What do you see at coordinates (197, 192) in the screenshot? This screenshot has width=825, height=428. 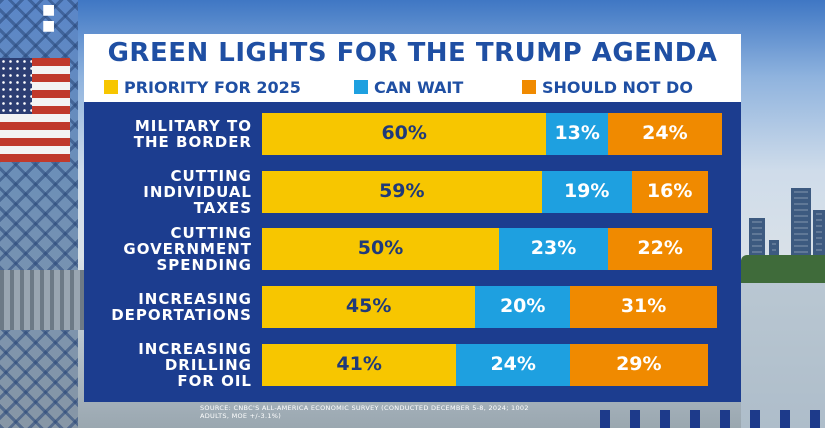 I see `row-label-line: INDIVIDUAL` at bounding box center [197, 192].